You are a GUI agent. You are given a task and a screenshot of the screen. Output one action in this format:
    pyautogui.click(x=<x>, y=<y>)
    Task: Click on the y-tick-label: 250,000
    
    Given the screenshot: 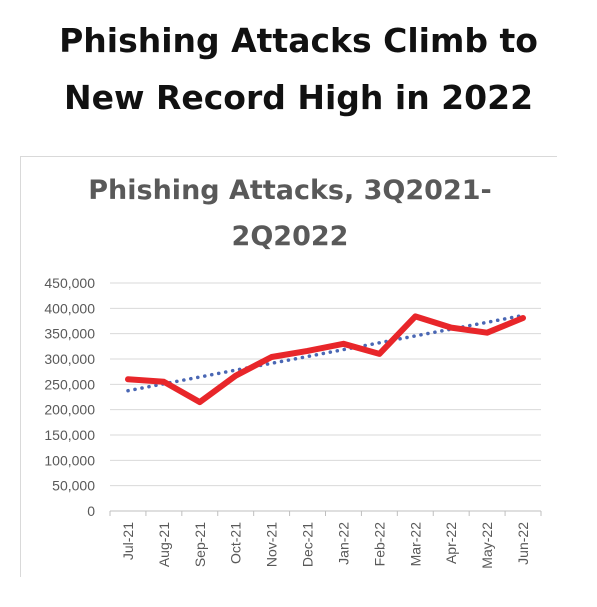 What is the action you would take?
    pyautogui.click(x=69, y=384)
    